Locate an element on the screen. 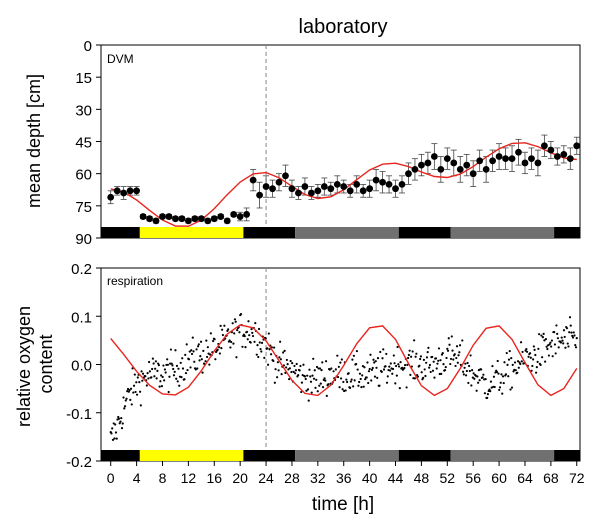  x-tick-label: 48 is located at coordinates (422, 478).